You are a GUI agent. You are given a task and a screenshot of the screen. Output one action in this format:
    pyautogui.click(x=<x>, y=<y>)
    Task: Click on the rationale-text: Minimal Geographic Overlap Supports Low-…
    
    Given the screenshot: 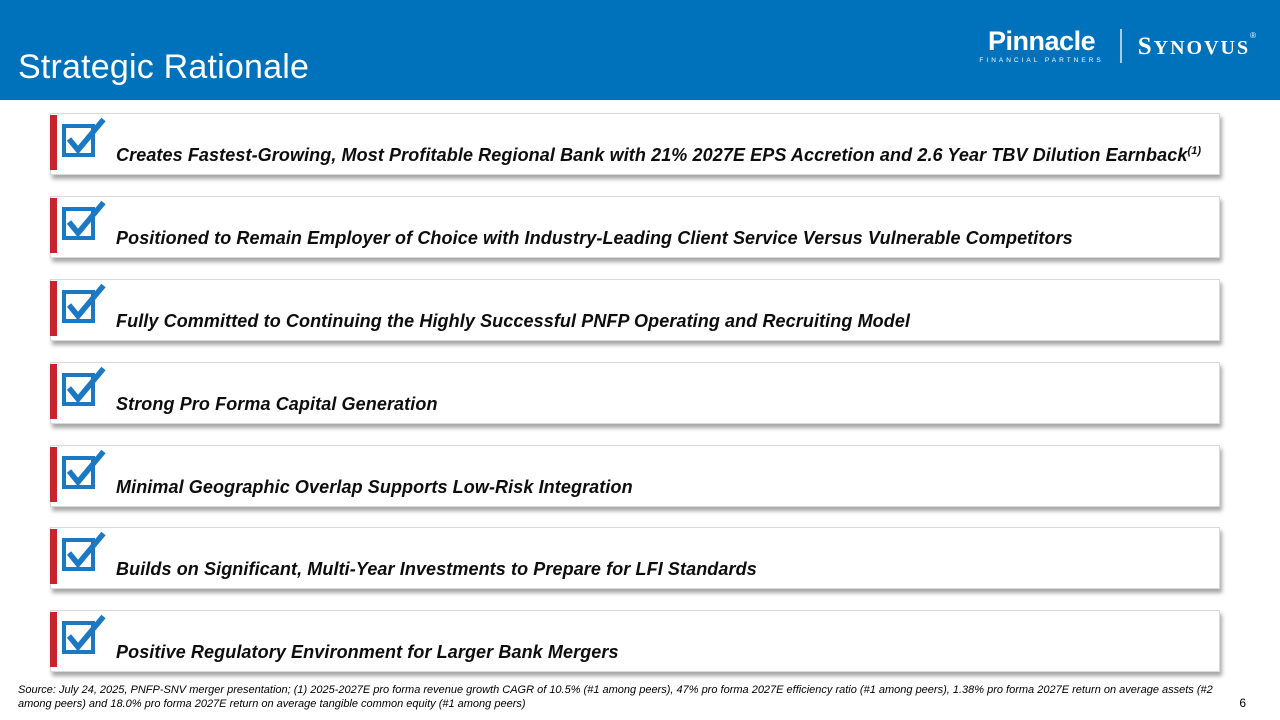 What is the action you would take?
    pyautogui.click(x=662, y=487)
    